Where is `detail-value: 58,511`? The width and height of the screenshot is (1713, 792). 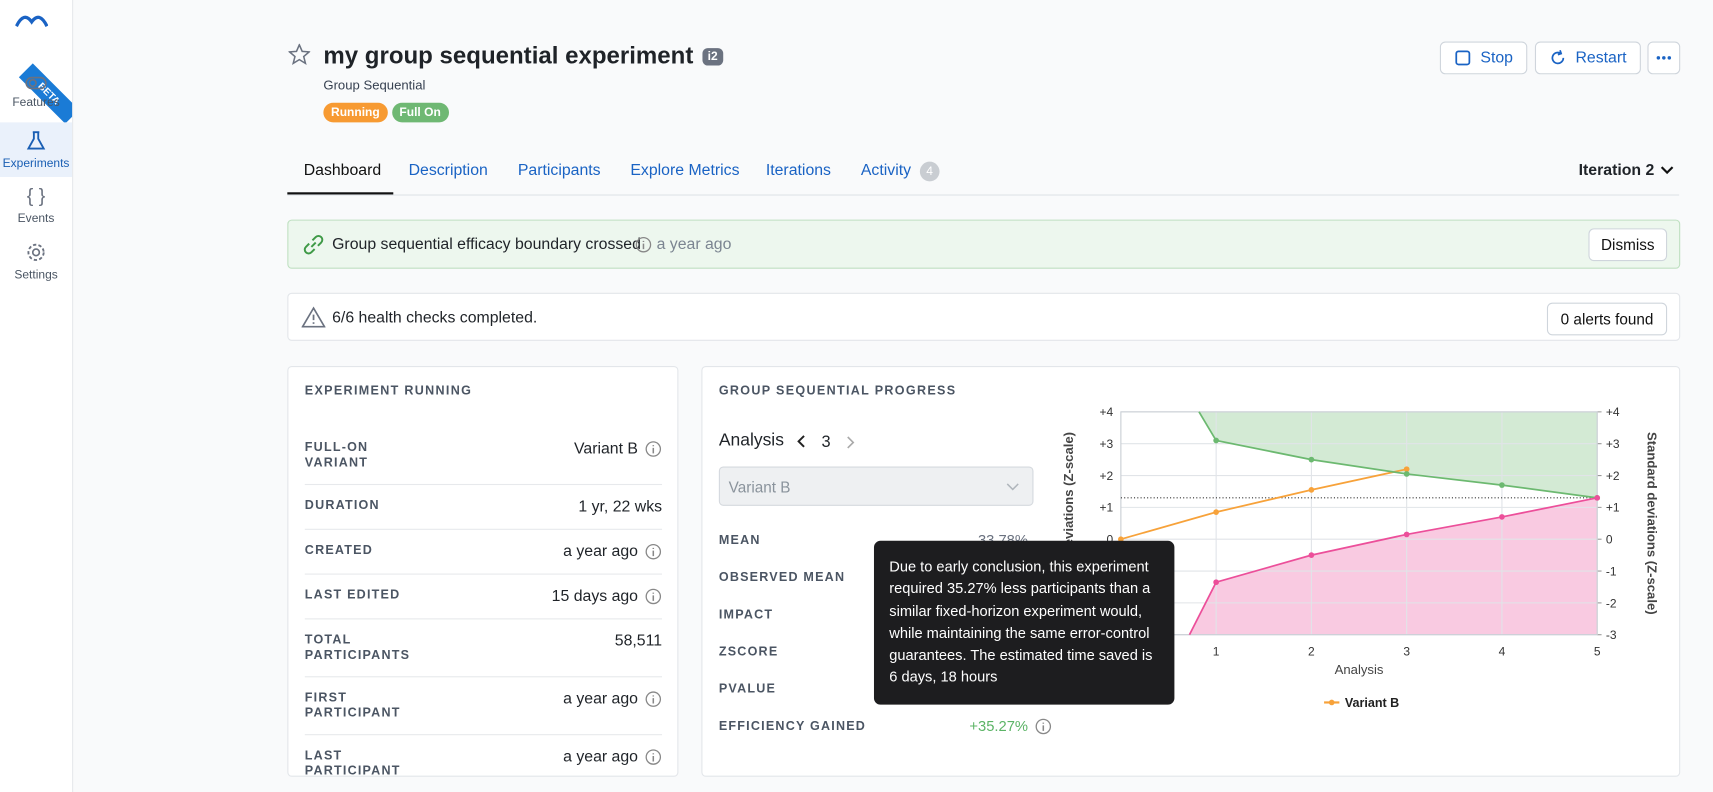 detail-value: 58,511 is located at coordinates (638, 641).